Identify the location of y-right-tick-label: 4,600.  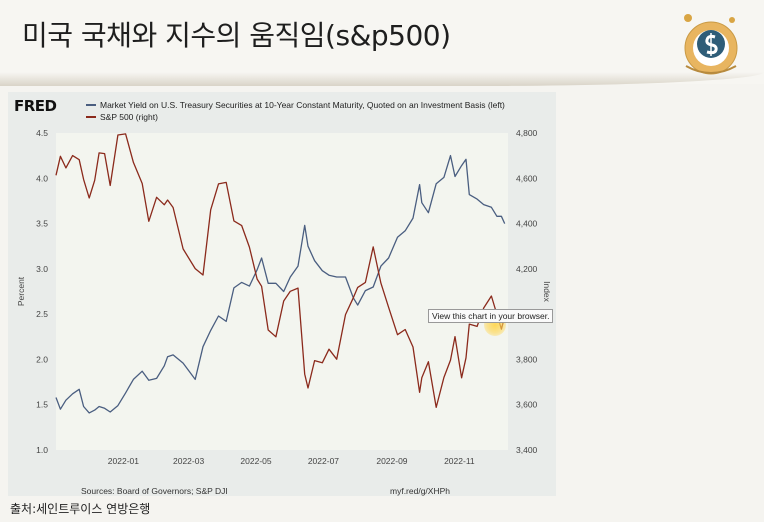
(527, 178).